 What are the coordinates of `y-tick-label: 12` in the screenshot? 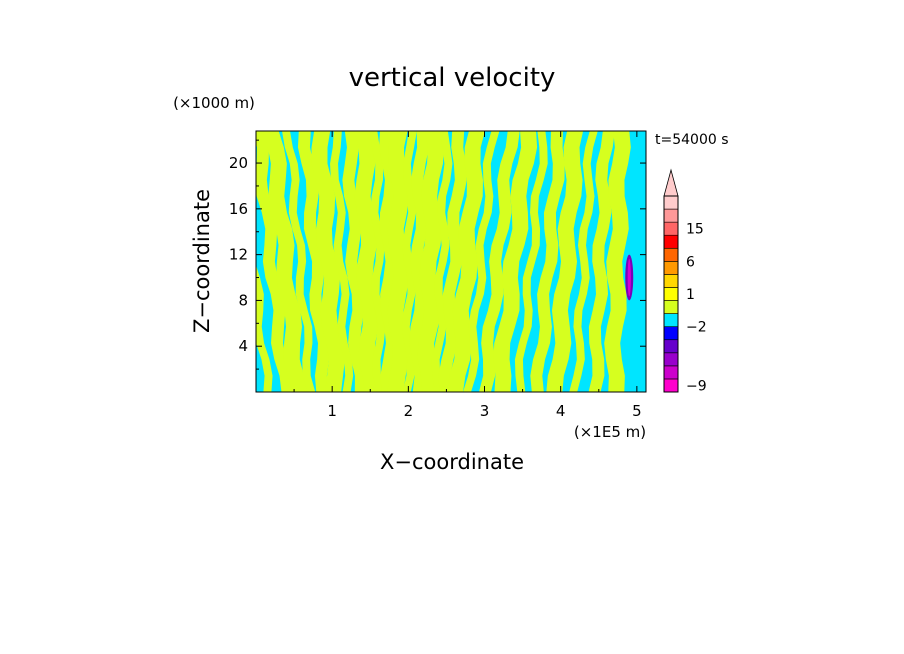 It's located at (238, 255).